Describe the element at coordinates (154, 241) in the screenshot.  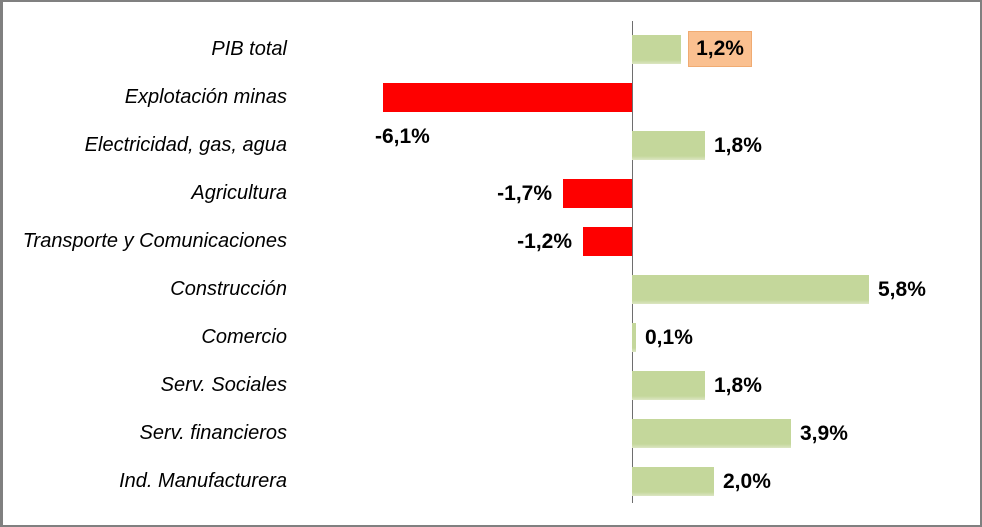
I see `category-label: Transporte y Comunicaciones` at that location.